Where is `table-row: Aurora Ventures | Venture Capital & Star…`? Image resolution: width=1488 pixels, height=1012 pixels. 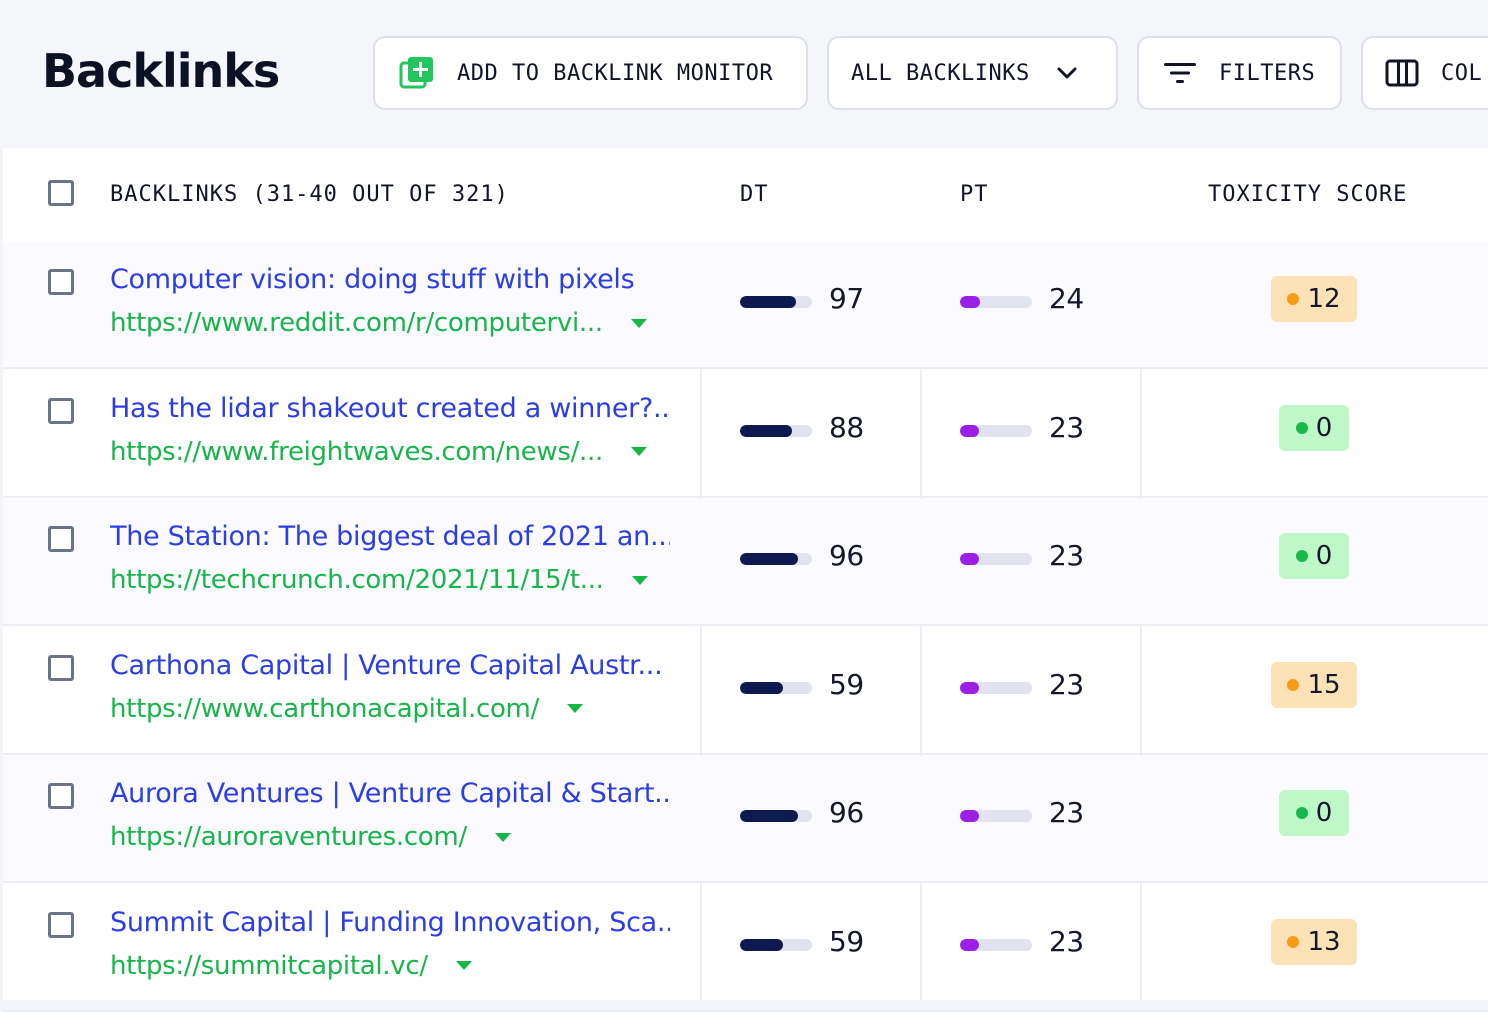 table-row: Aurora Ventures | Venture Capital & Star… is located at coordinates (745, 819).